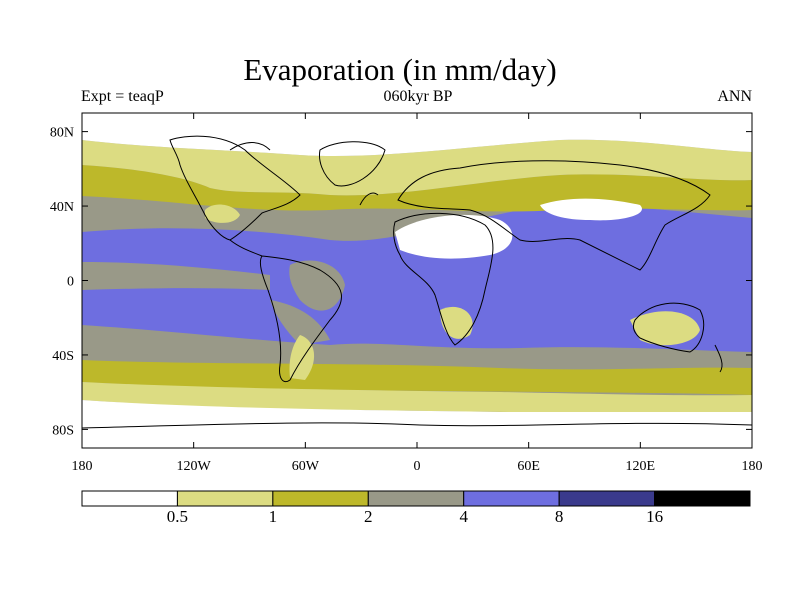 This screenshot has height=600, width=800. What do you see at coordinates (306, 466) in the screenshot?
I see `lon-tick-label: 60W` at bounding box center [306, 466].